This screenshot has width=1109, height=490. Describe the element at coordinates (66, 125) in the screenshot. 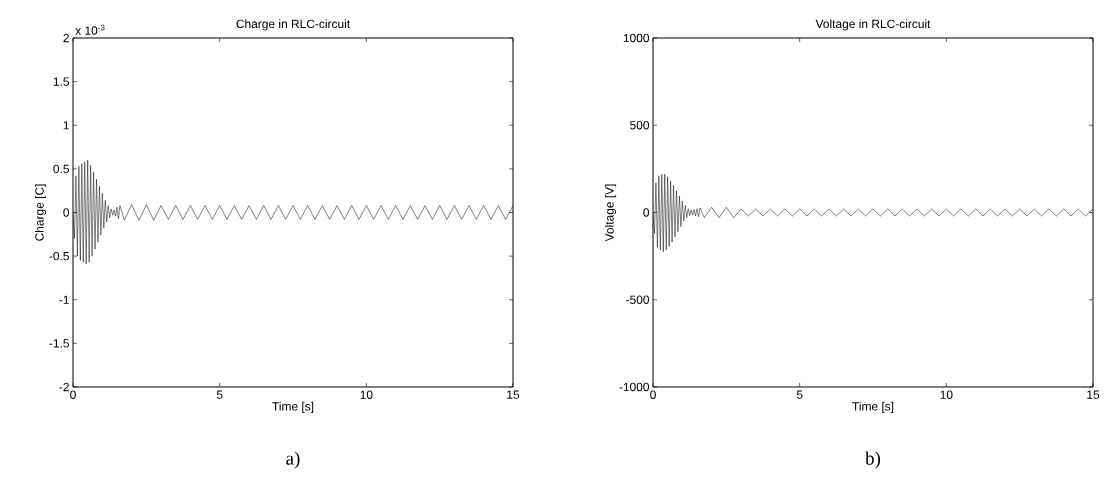

I see `y-tick-label: 1` at that location.